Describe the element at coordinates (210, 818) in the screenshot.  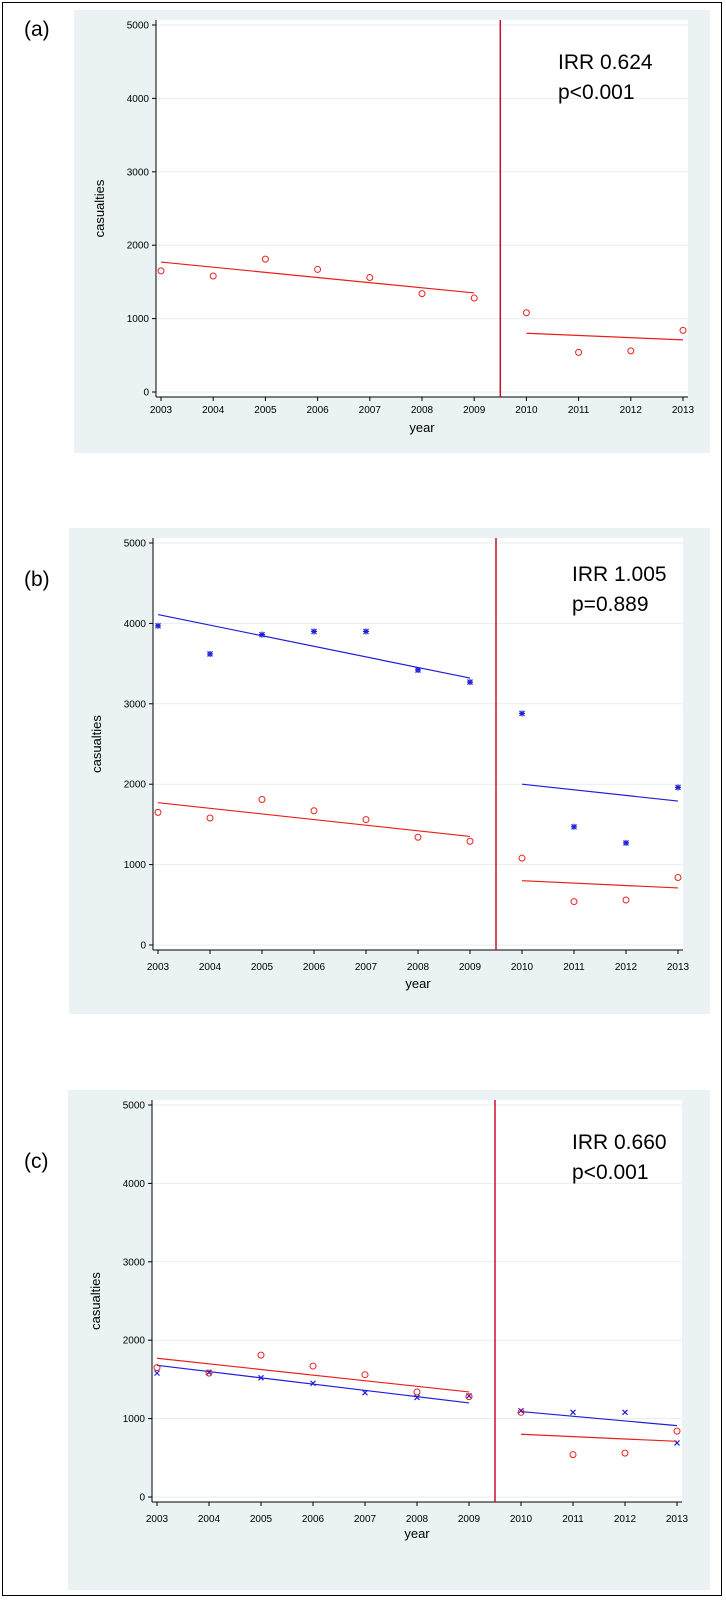
I see `data-point-b-1-2004` at that location.